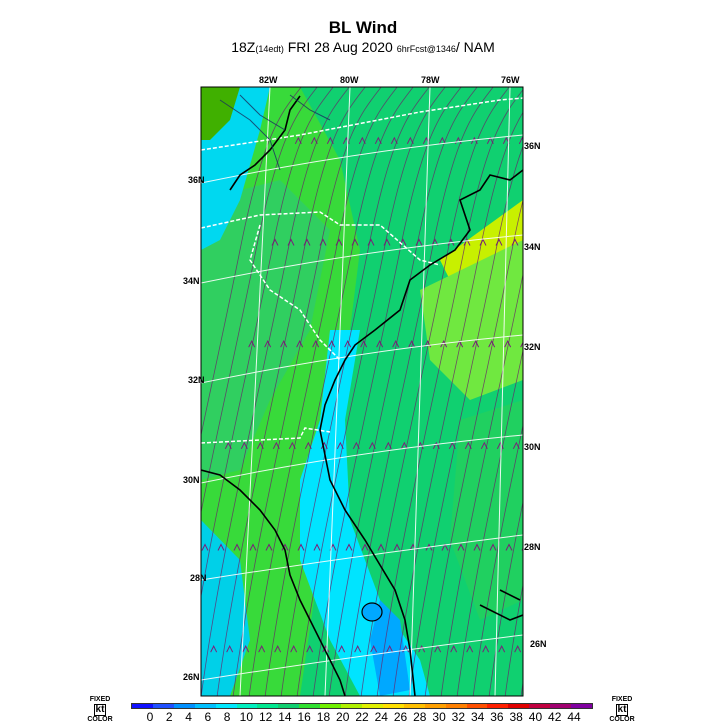  Describe the element at coordinates (275, 132) in the screenshot. I see `terrain-contours` at that location.